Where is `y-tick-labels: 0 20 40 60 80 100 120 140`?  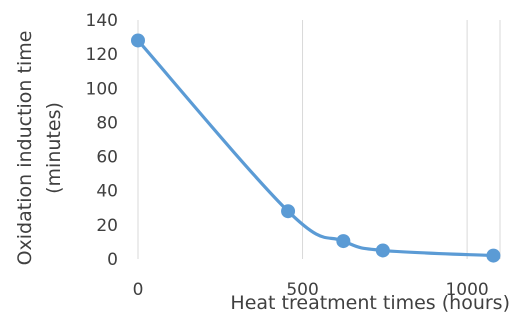
y-tick-labels: 0 20 40 60 80 100 120 140 is located at coordinates (102, 140).